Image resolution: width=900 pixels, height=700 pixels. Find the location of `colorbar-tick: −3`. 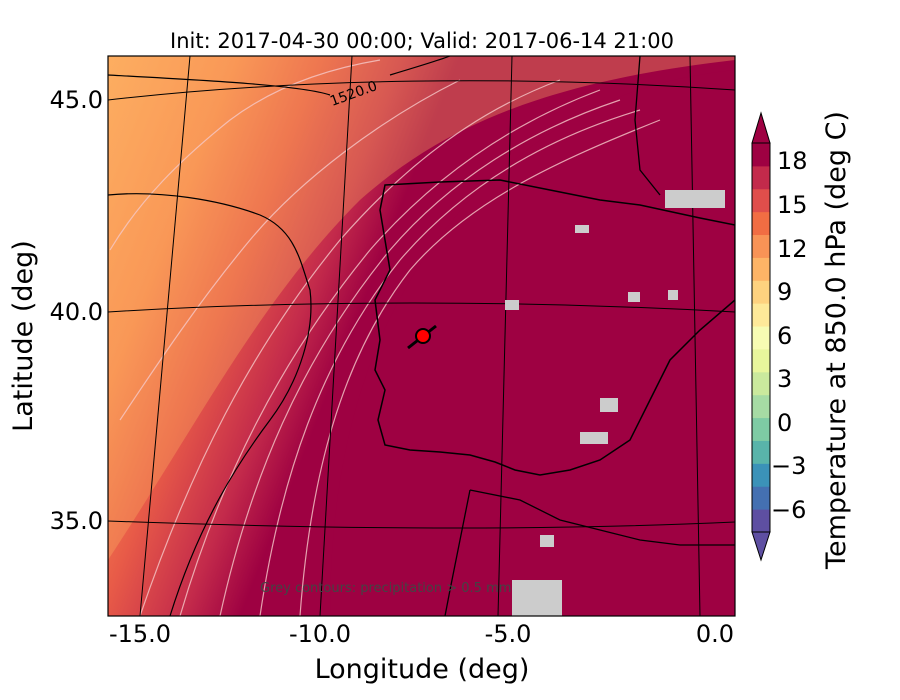

colorbar-tick: −3 is located at coordinates (788, 466).